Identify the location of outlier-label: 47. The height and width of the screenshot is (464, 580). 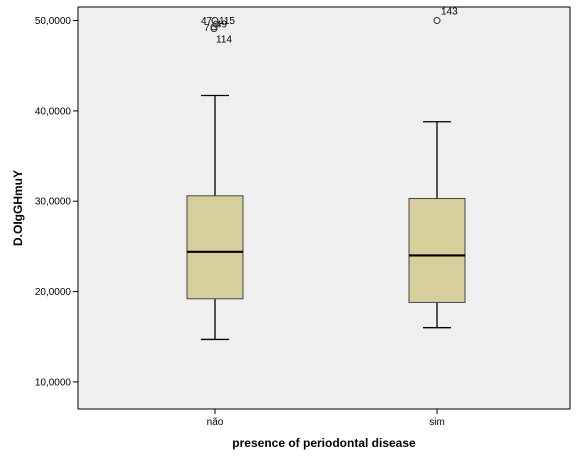
(207, 21).